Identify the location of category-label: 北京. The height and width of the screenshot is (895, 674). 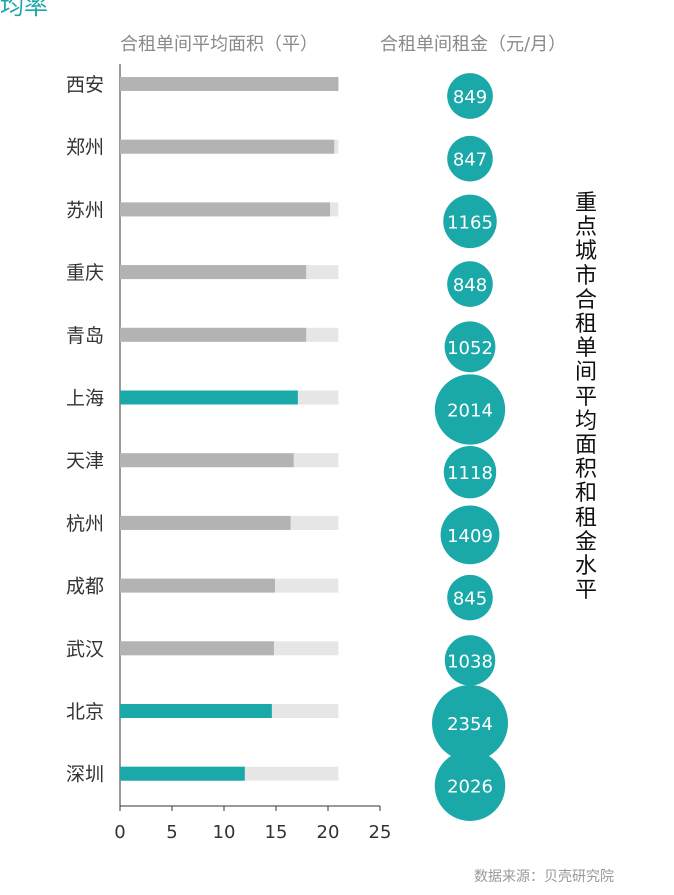
(85, 712).